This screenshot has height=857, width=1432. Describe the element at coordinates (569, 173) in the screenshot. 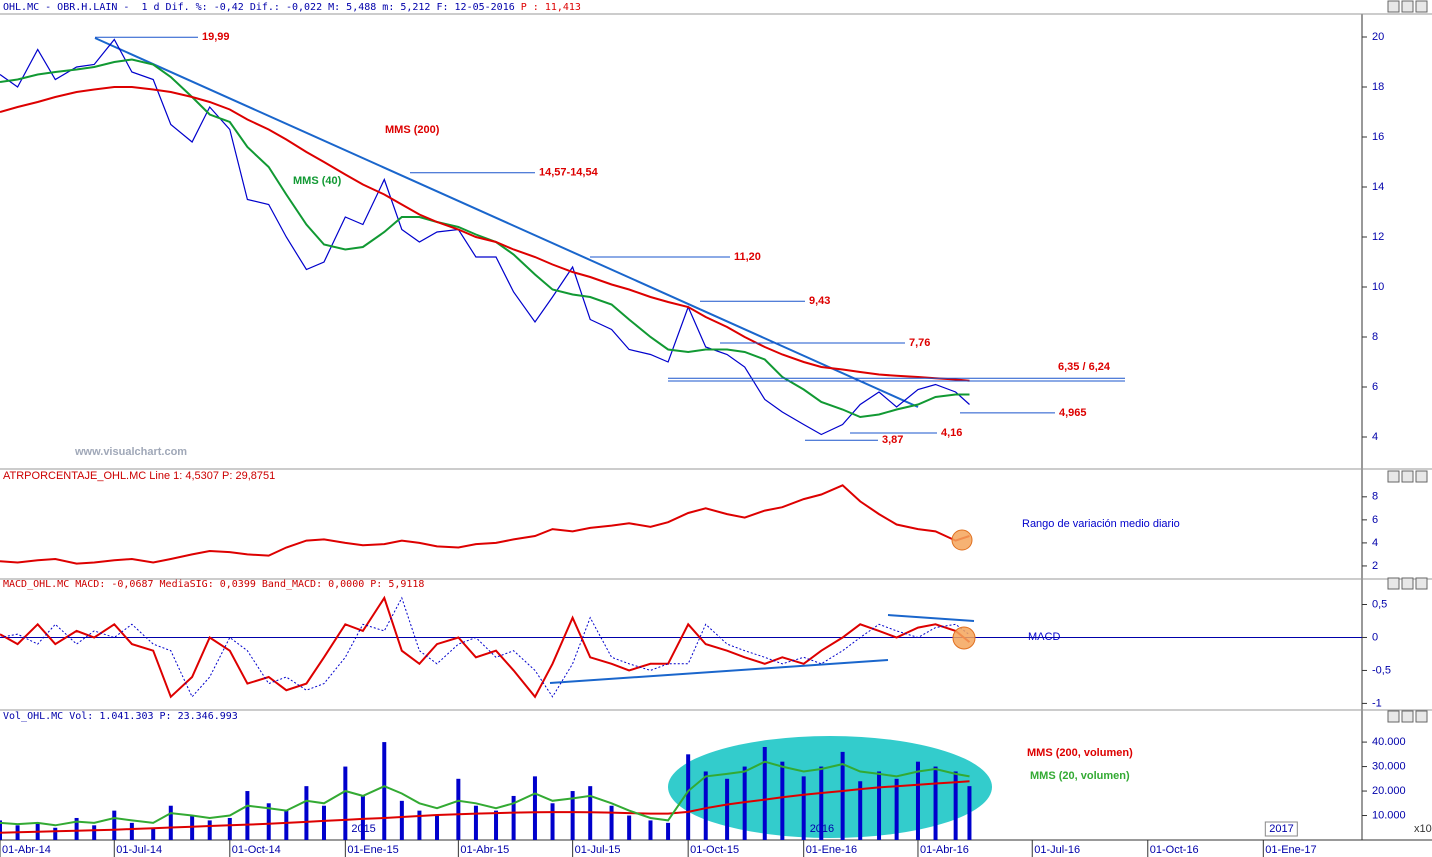

I see `level-label: 14,57-14,54` at that location.